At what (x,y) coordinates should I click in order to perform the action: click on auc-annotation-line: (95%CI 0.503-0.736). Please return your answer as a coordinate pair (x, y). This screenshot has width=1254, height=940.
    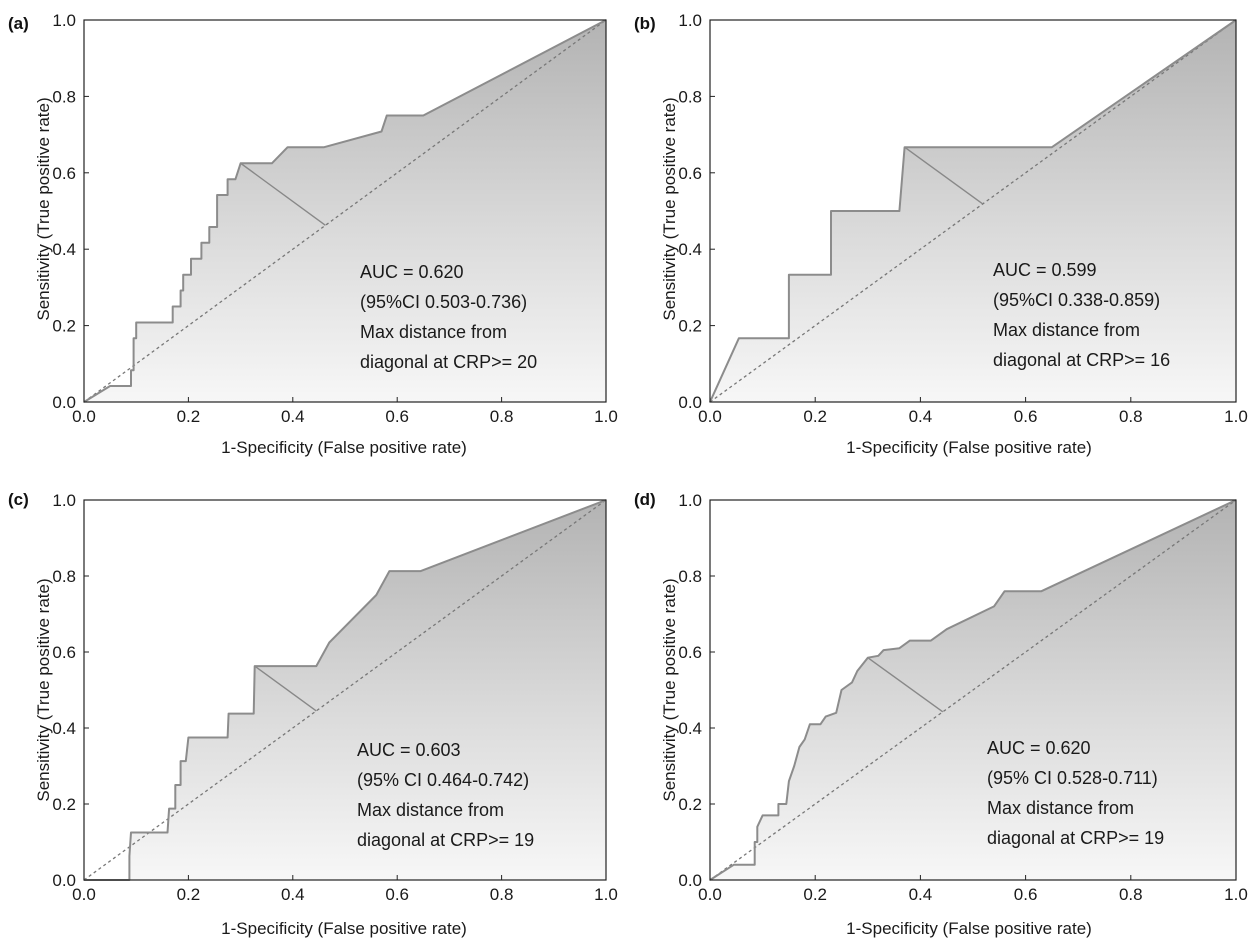
    Looking at the image, I should click on (443, 302).